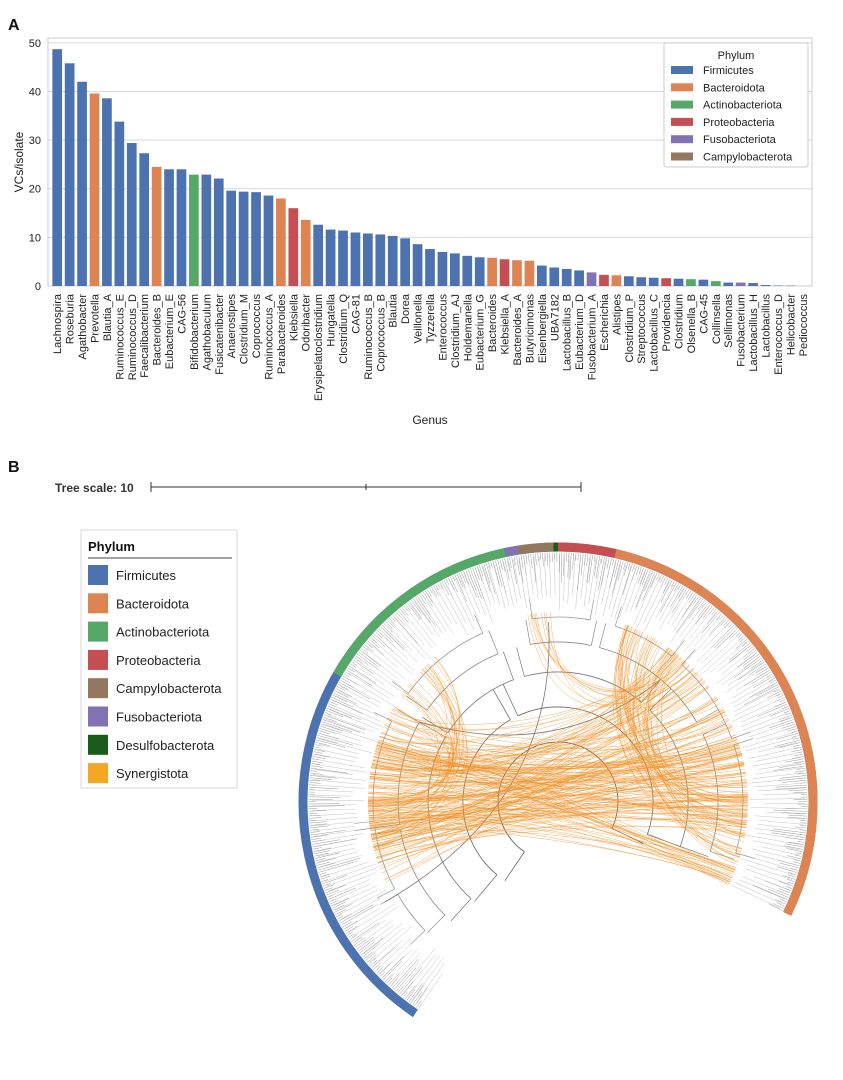 The image size is (843, 1080). I want to click on x-tick-label: Tyzzerella, so click(431, 318).